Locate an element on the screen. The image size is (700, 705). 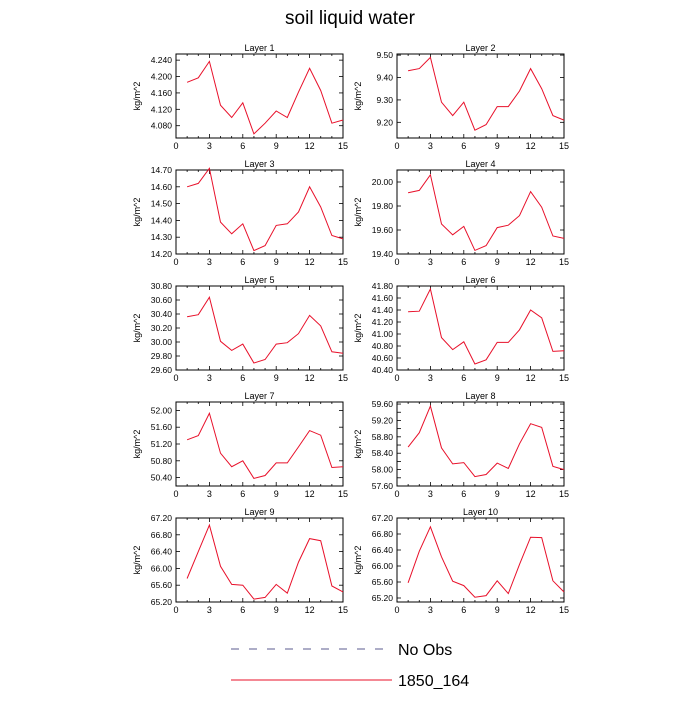
y-tick-label: 41.00 is located at coordinates (383, 334).